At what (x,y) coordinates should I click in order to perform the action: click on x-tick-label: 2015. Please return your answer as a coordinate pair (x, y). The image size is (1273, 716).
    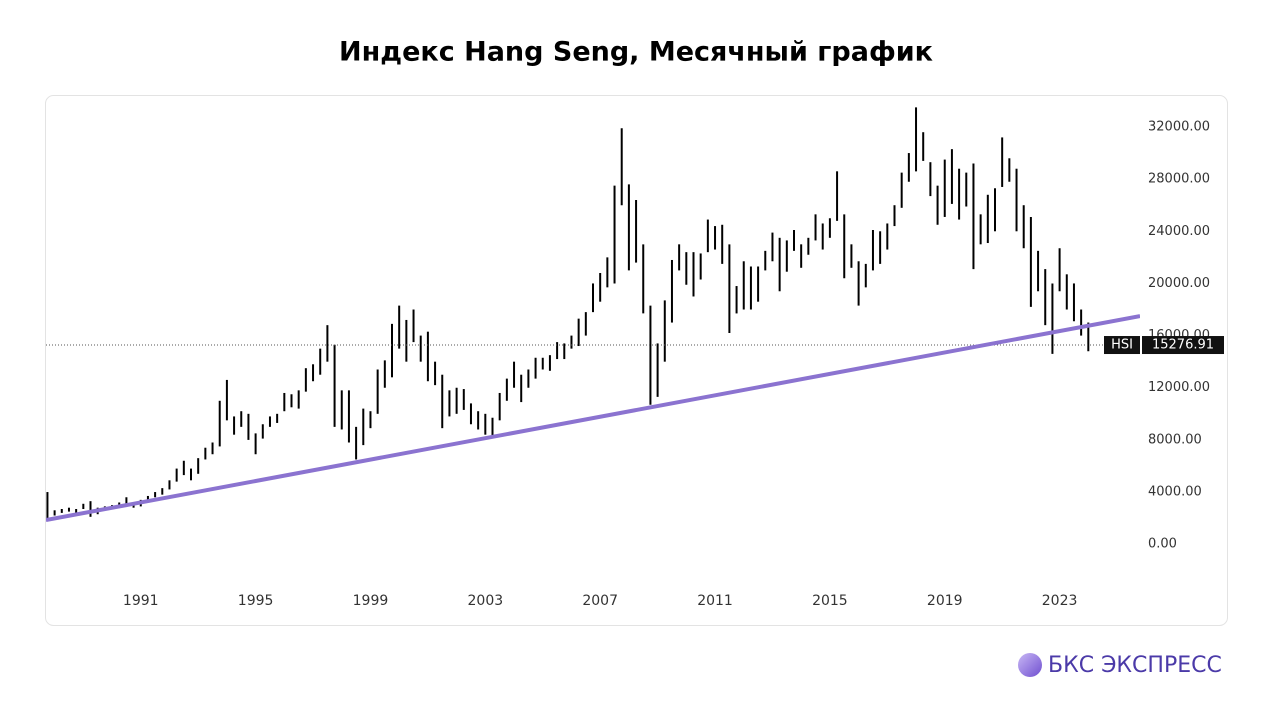
    Looking at the image, I should click on (830, 601).